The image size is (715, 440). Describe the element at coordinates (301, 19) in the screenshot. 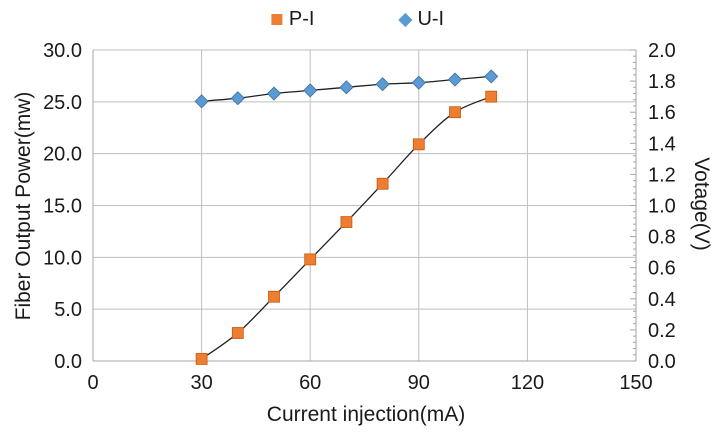

I see `legend-label-p-i: P-I` at that location.